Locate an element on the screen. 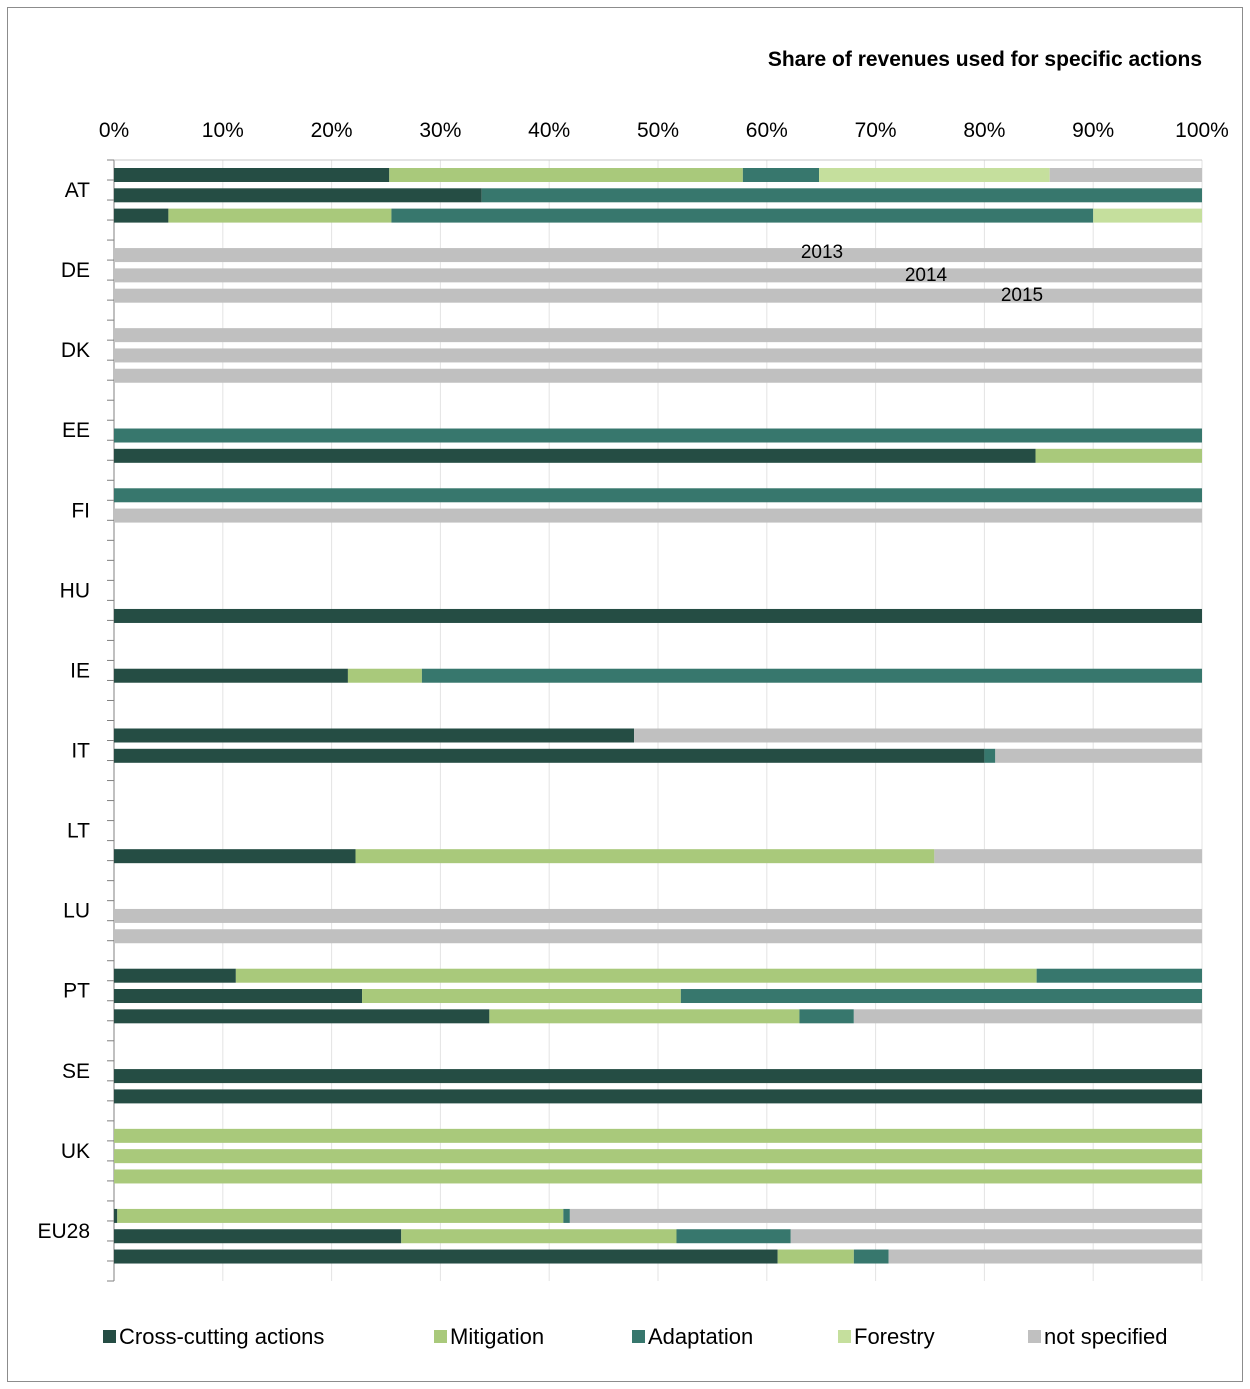 The image size is (1250, 1389). country-label-hu: HU is located at coordinates (75, 590).